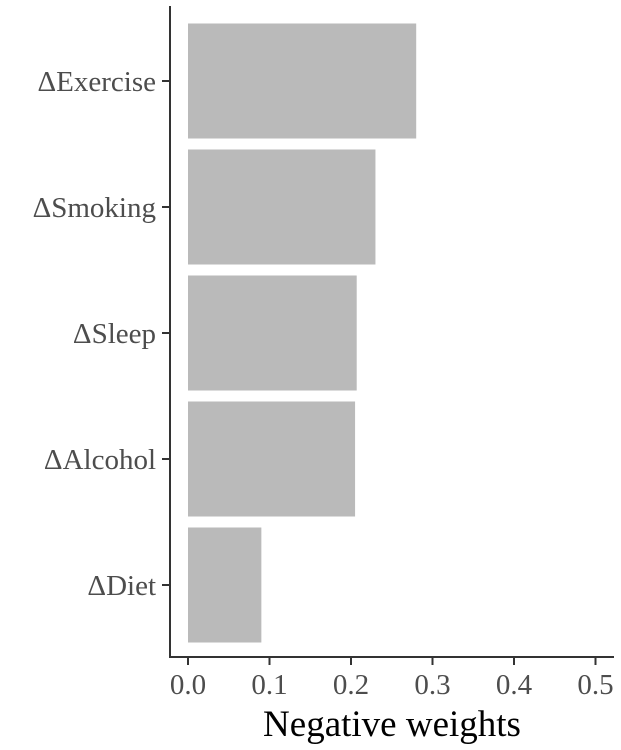 The height and width of the screenshot is (750, 621). I want to click on x-axis-title: Negative weights, so click(392, 724).